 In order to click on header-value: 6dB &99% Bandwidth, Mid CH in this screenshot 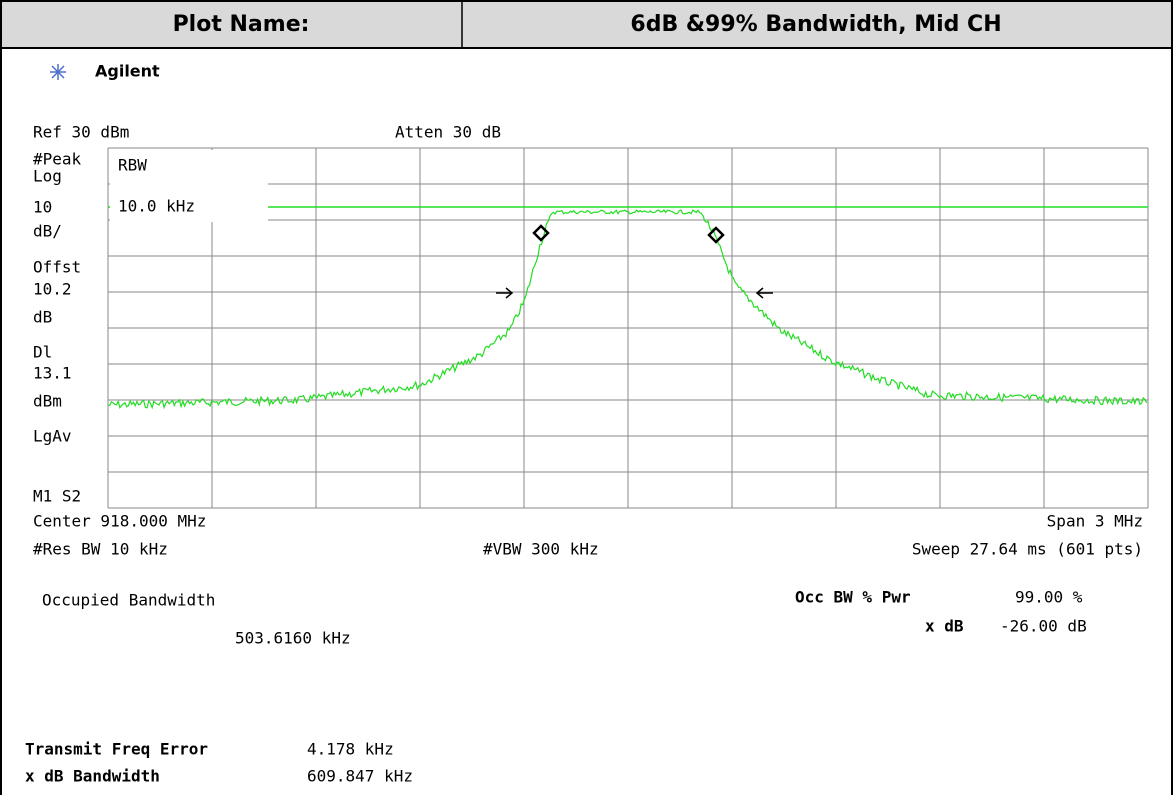, I will do `click(815, 24)`.